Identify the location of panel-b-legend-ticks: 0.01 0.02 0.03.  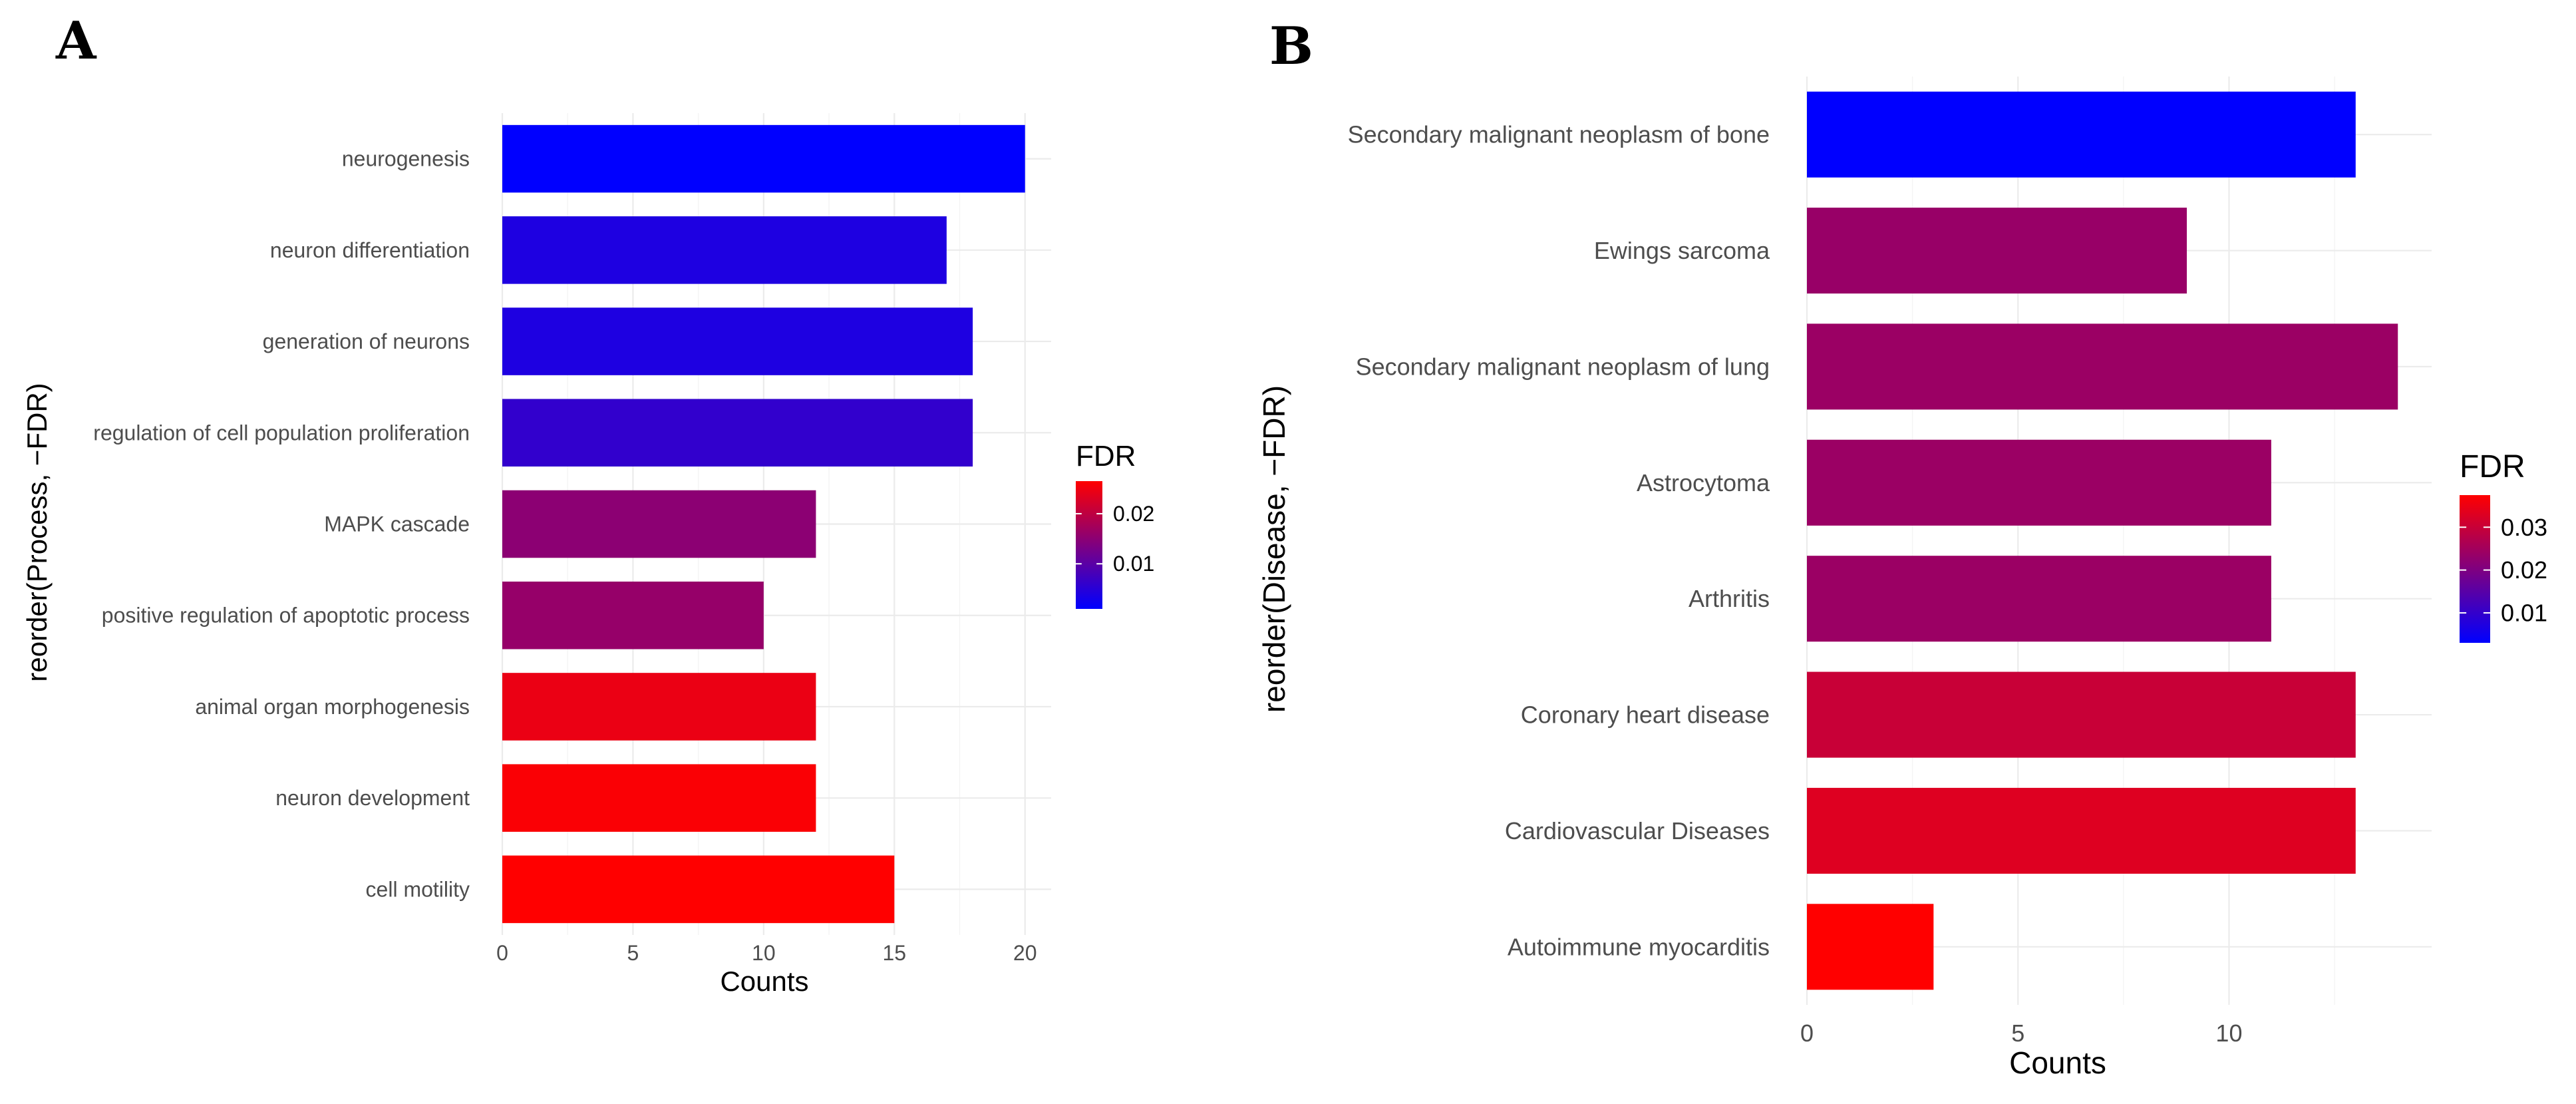
(2503, 570).